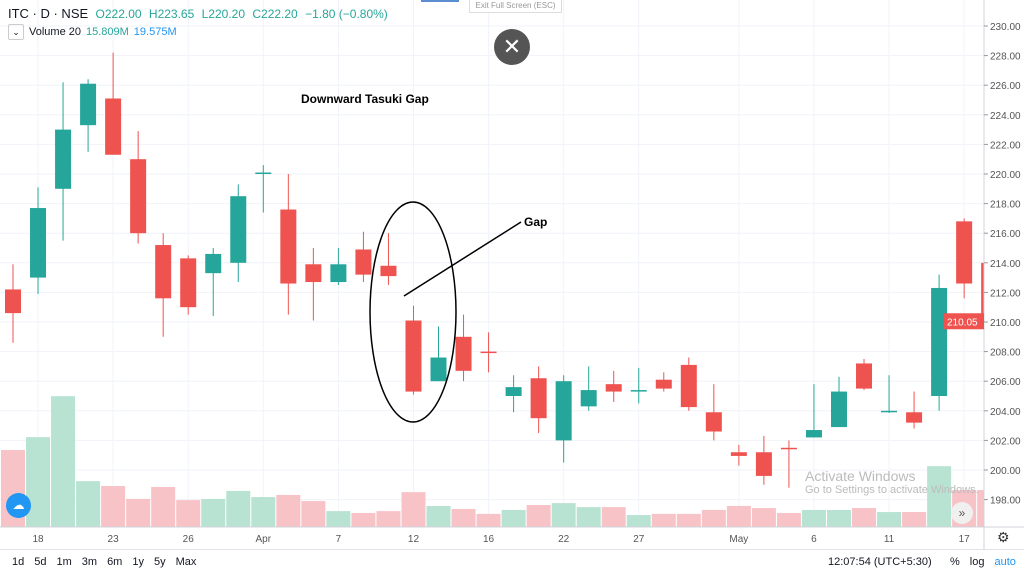 Image resolution: width=1024 pixels, height=577 pixels. What do you see at coordinates (955, 562) in the screenshot?
I see `percent-toggle: %` at bounding box center [955, 562].